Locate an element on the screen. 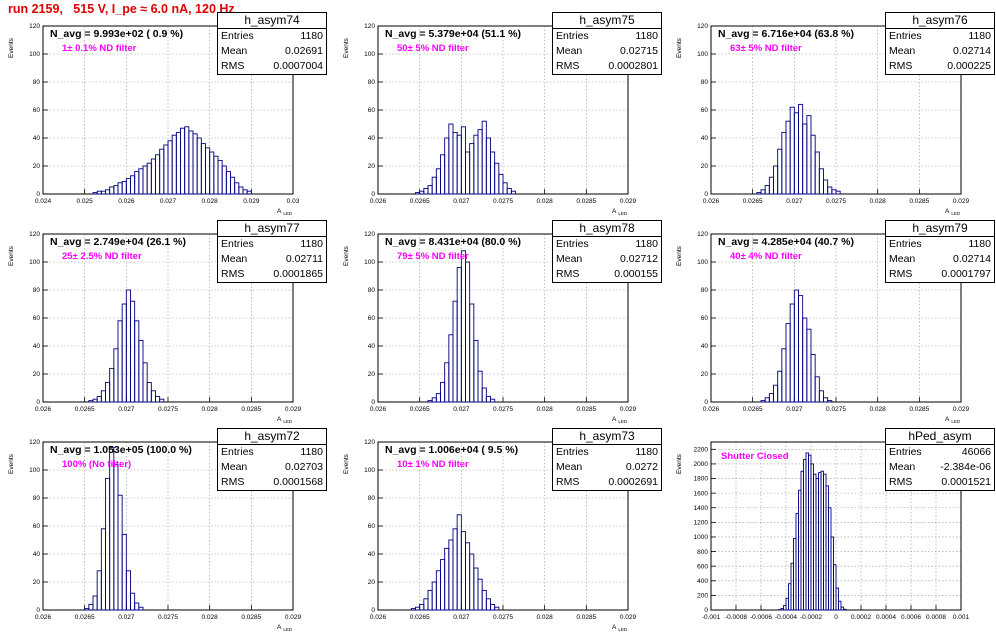  y-tick-label: 100 is located at coordinates (702, 54).